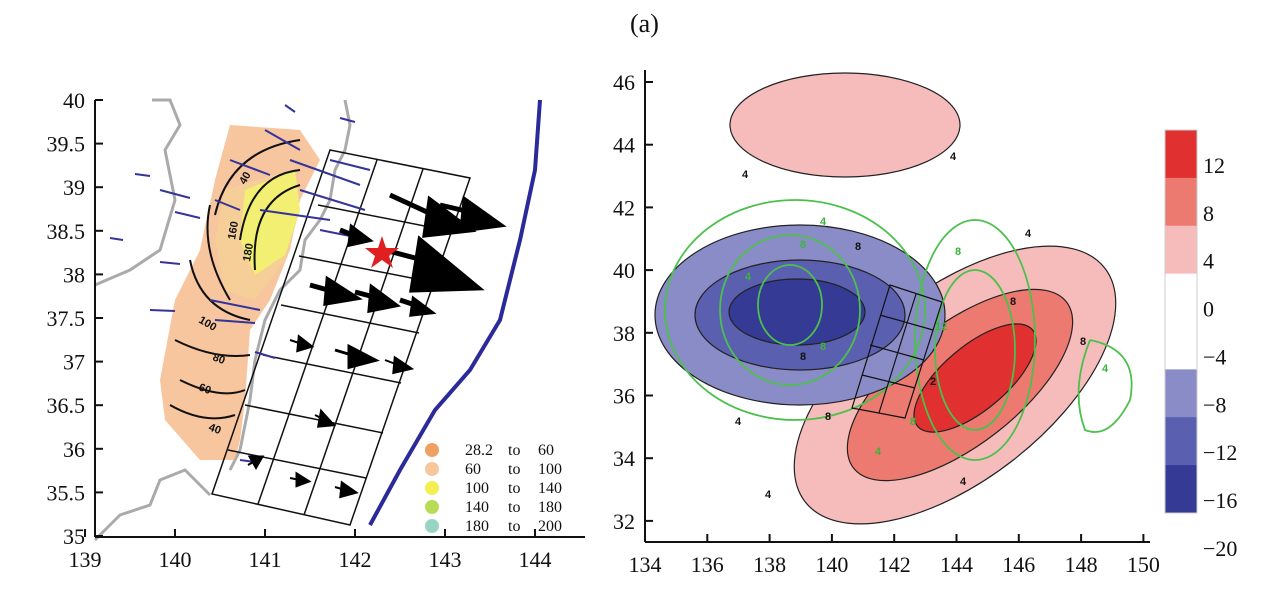 This screenshot has height=600, width=1261. What do you see at coordinates (74, 187) in the screenshot?
I see `y-tick-label: 39` at bounding box center [74, 187].